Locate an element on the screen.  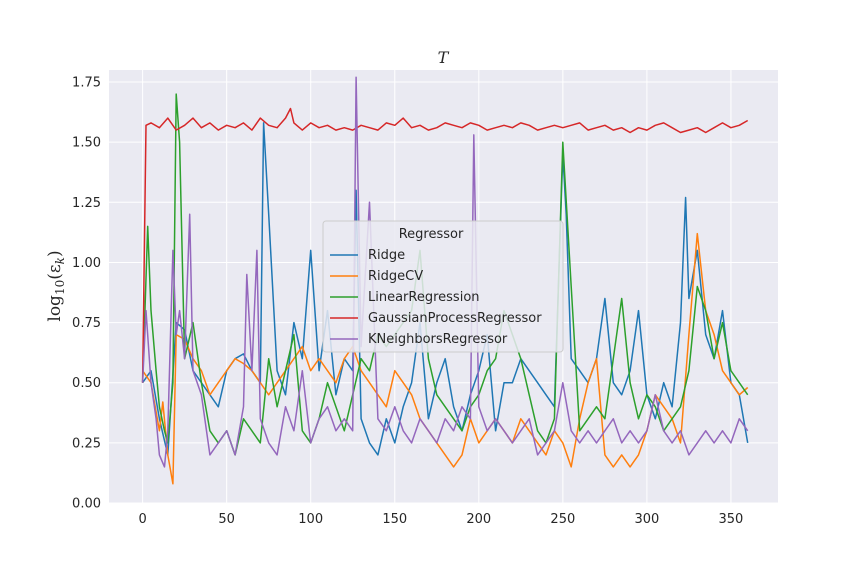
x-tick-label: 300 is located at coordinates (646, 519).